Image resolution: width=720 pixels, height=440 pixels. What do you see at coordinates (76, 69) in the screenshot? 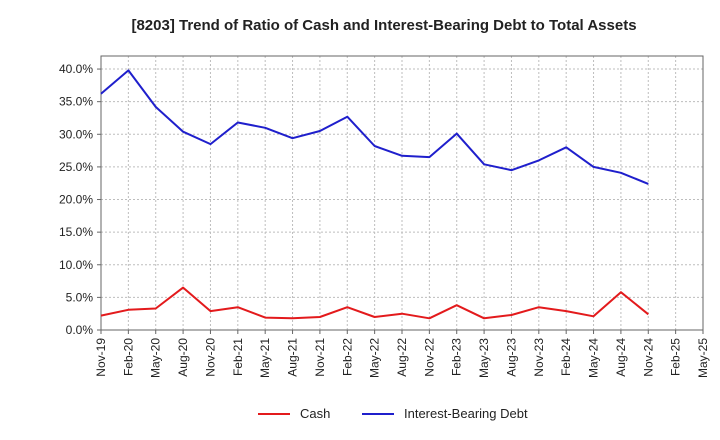
I see `y-tick-label: 40.0%` at bounding box center [76, 69].